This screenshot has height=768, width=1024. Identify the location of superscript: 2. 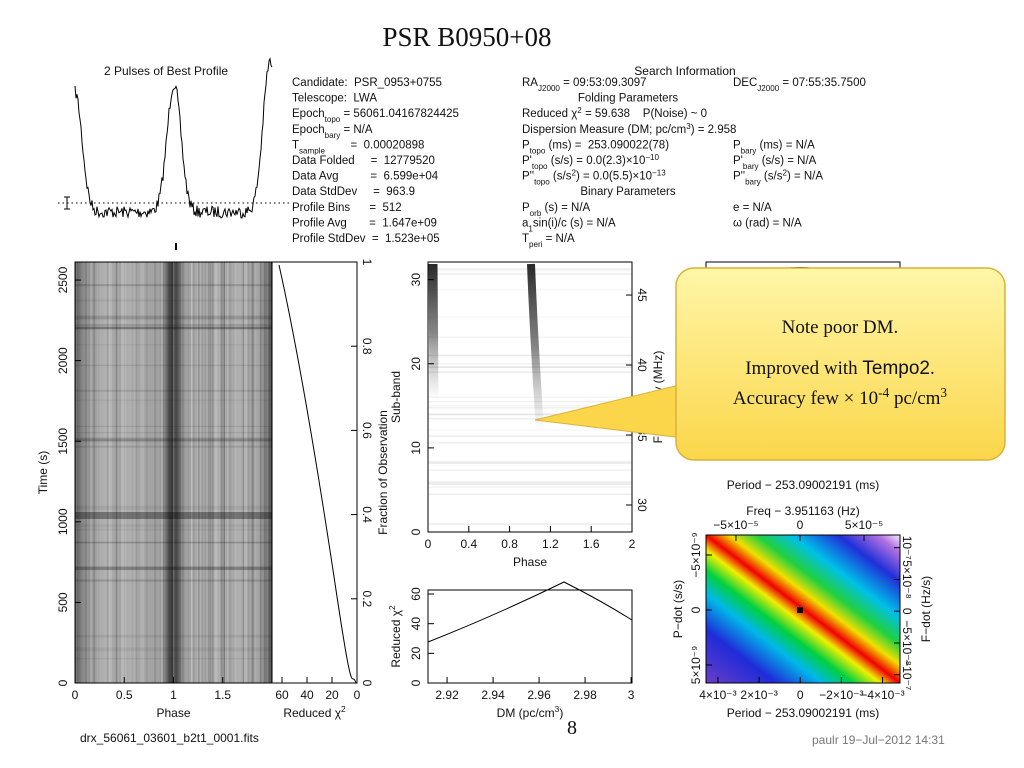
(573, 172).